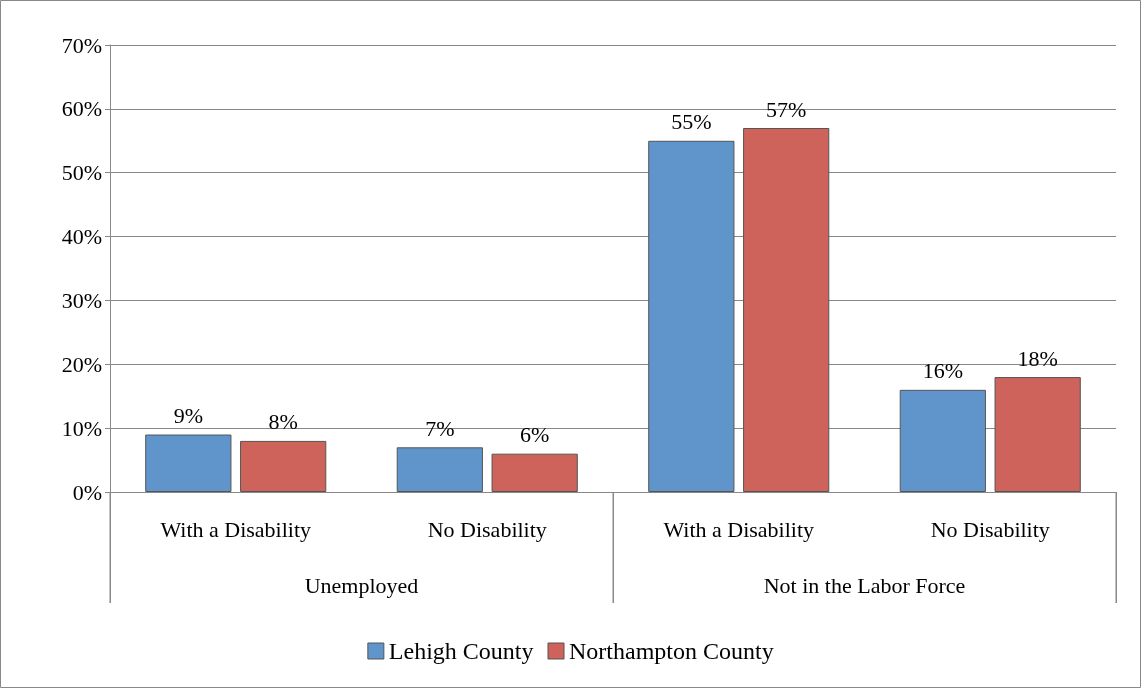 This screenshot has width=1141, height=688. I want to click on data-label: 9%, so click(188, 416).